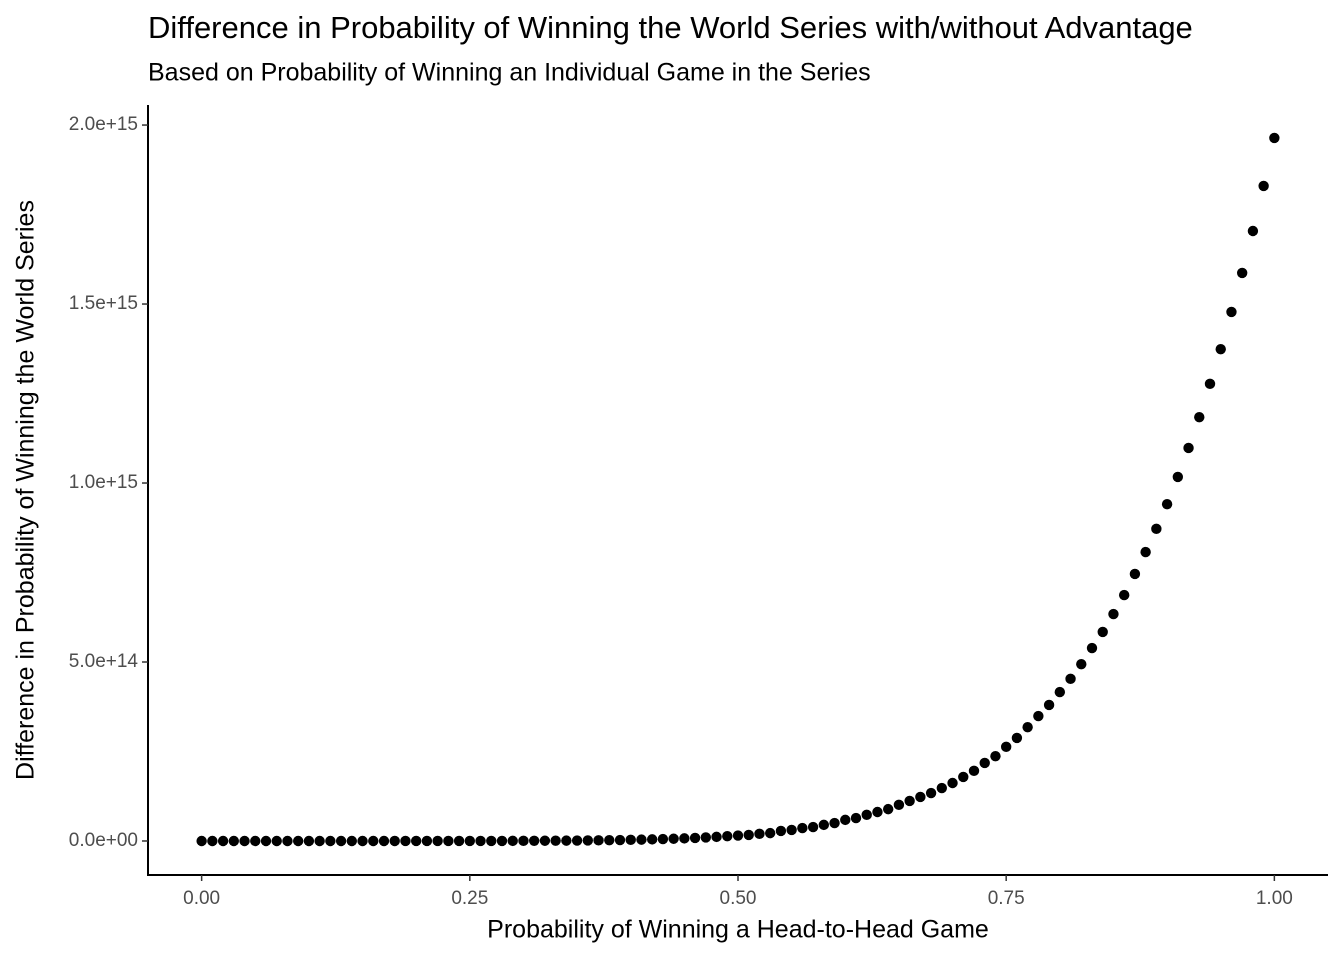 The image size is (1344, 960). What do you see at coordinates (104, 661) in the screenshot?
I see `y-tick-label: 5.0e+14` at bounding box center [104, 661].